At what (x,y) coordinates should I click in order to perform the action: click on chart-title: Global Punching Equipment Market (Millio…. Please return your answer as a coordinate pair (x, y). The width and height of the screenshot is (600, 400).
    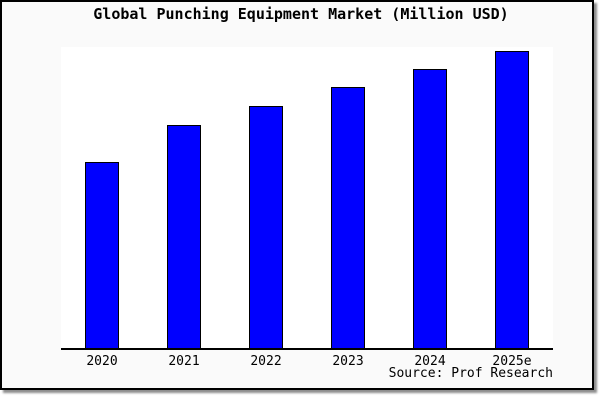
    Looking at the image, I should click on (301, 14).